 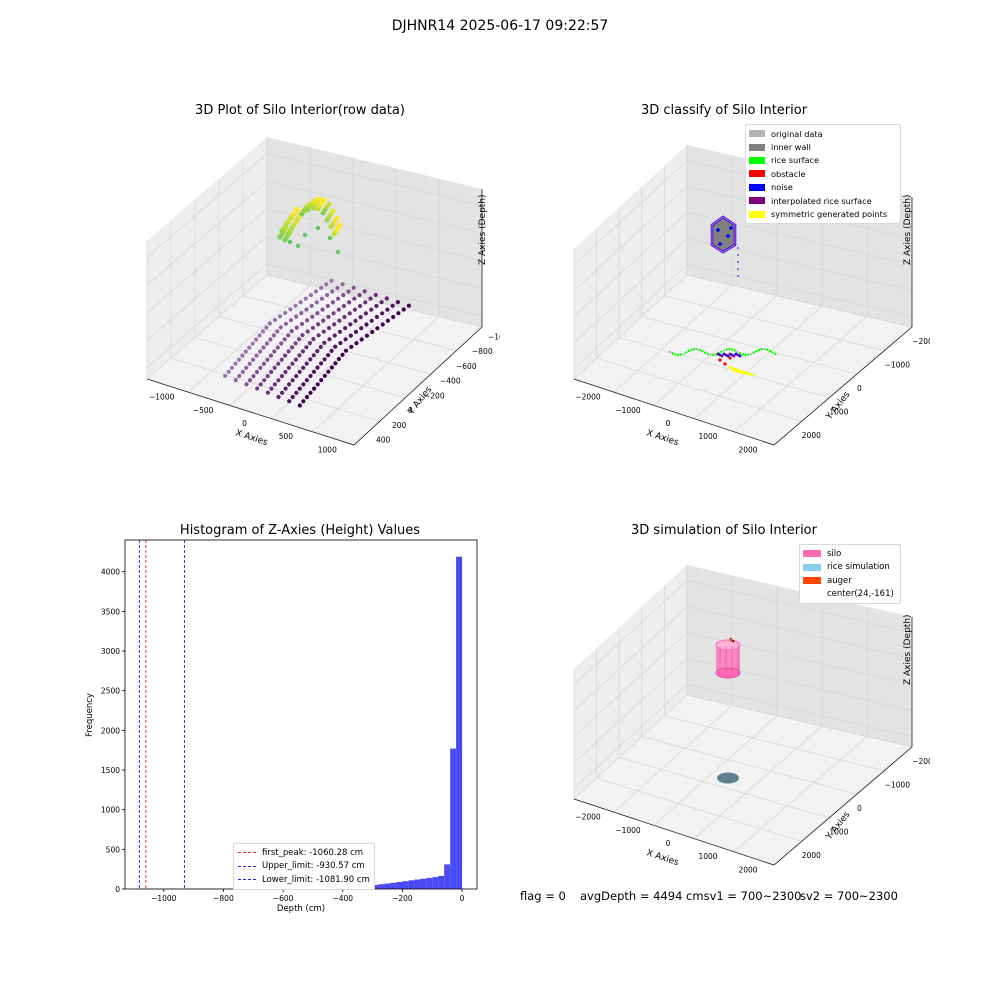 What do you see at coordinates (298, 246) in the screenshot?
I see `raw-sparse-point` at bounding box center [298, 246].